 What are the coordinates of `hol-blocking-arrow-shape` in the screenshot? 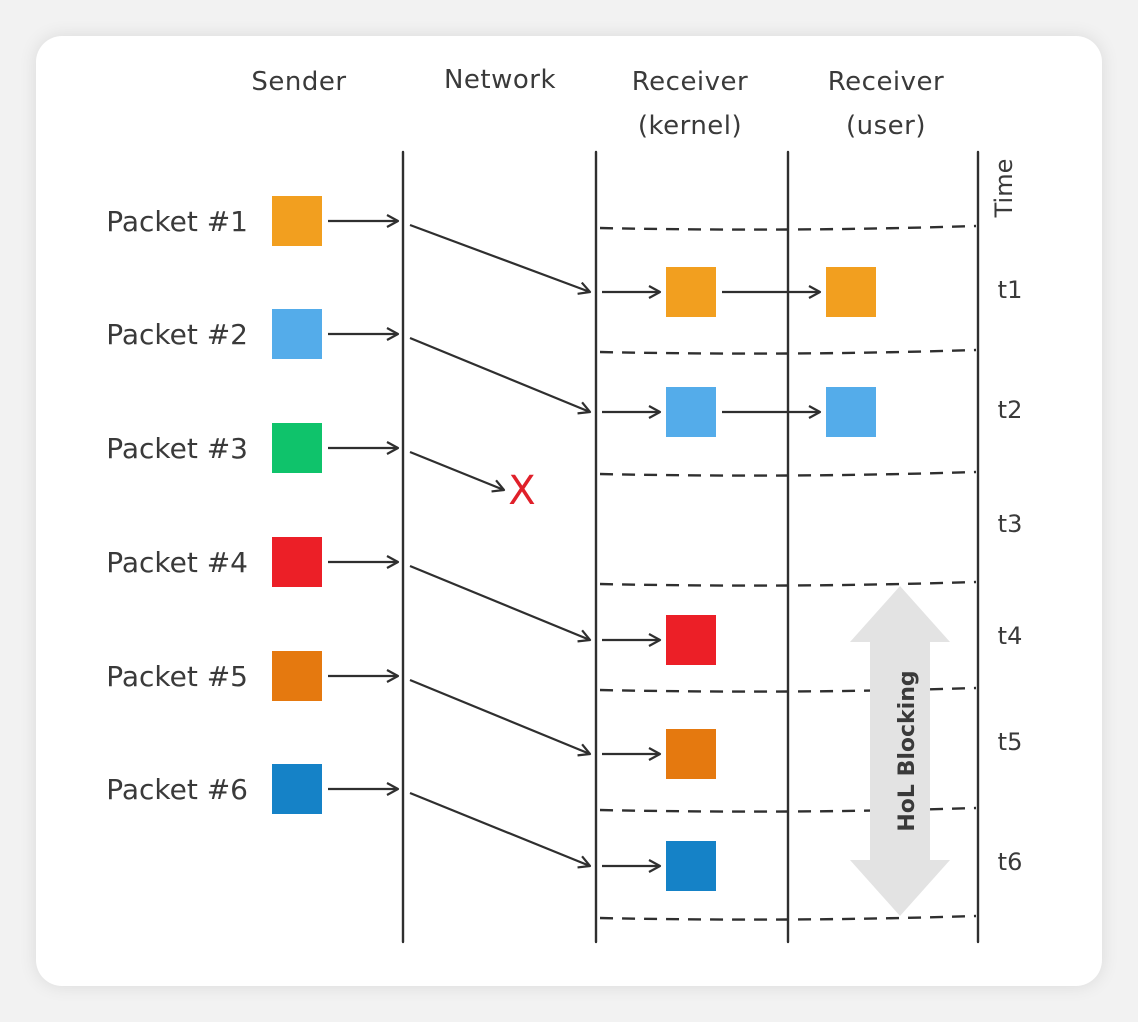 It's located at (900, 751).